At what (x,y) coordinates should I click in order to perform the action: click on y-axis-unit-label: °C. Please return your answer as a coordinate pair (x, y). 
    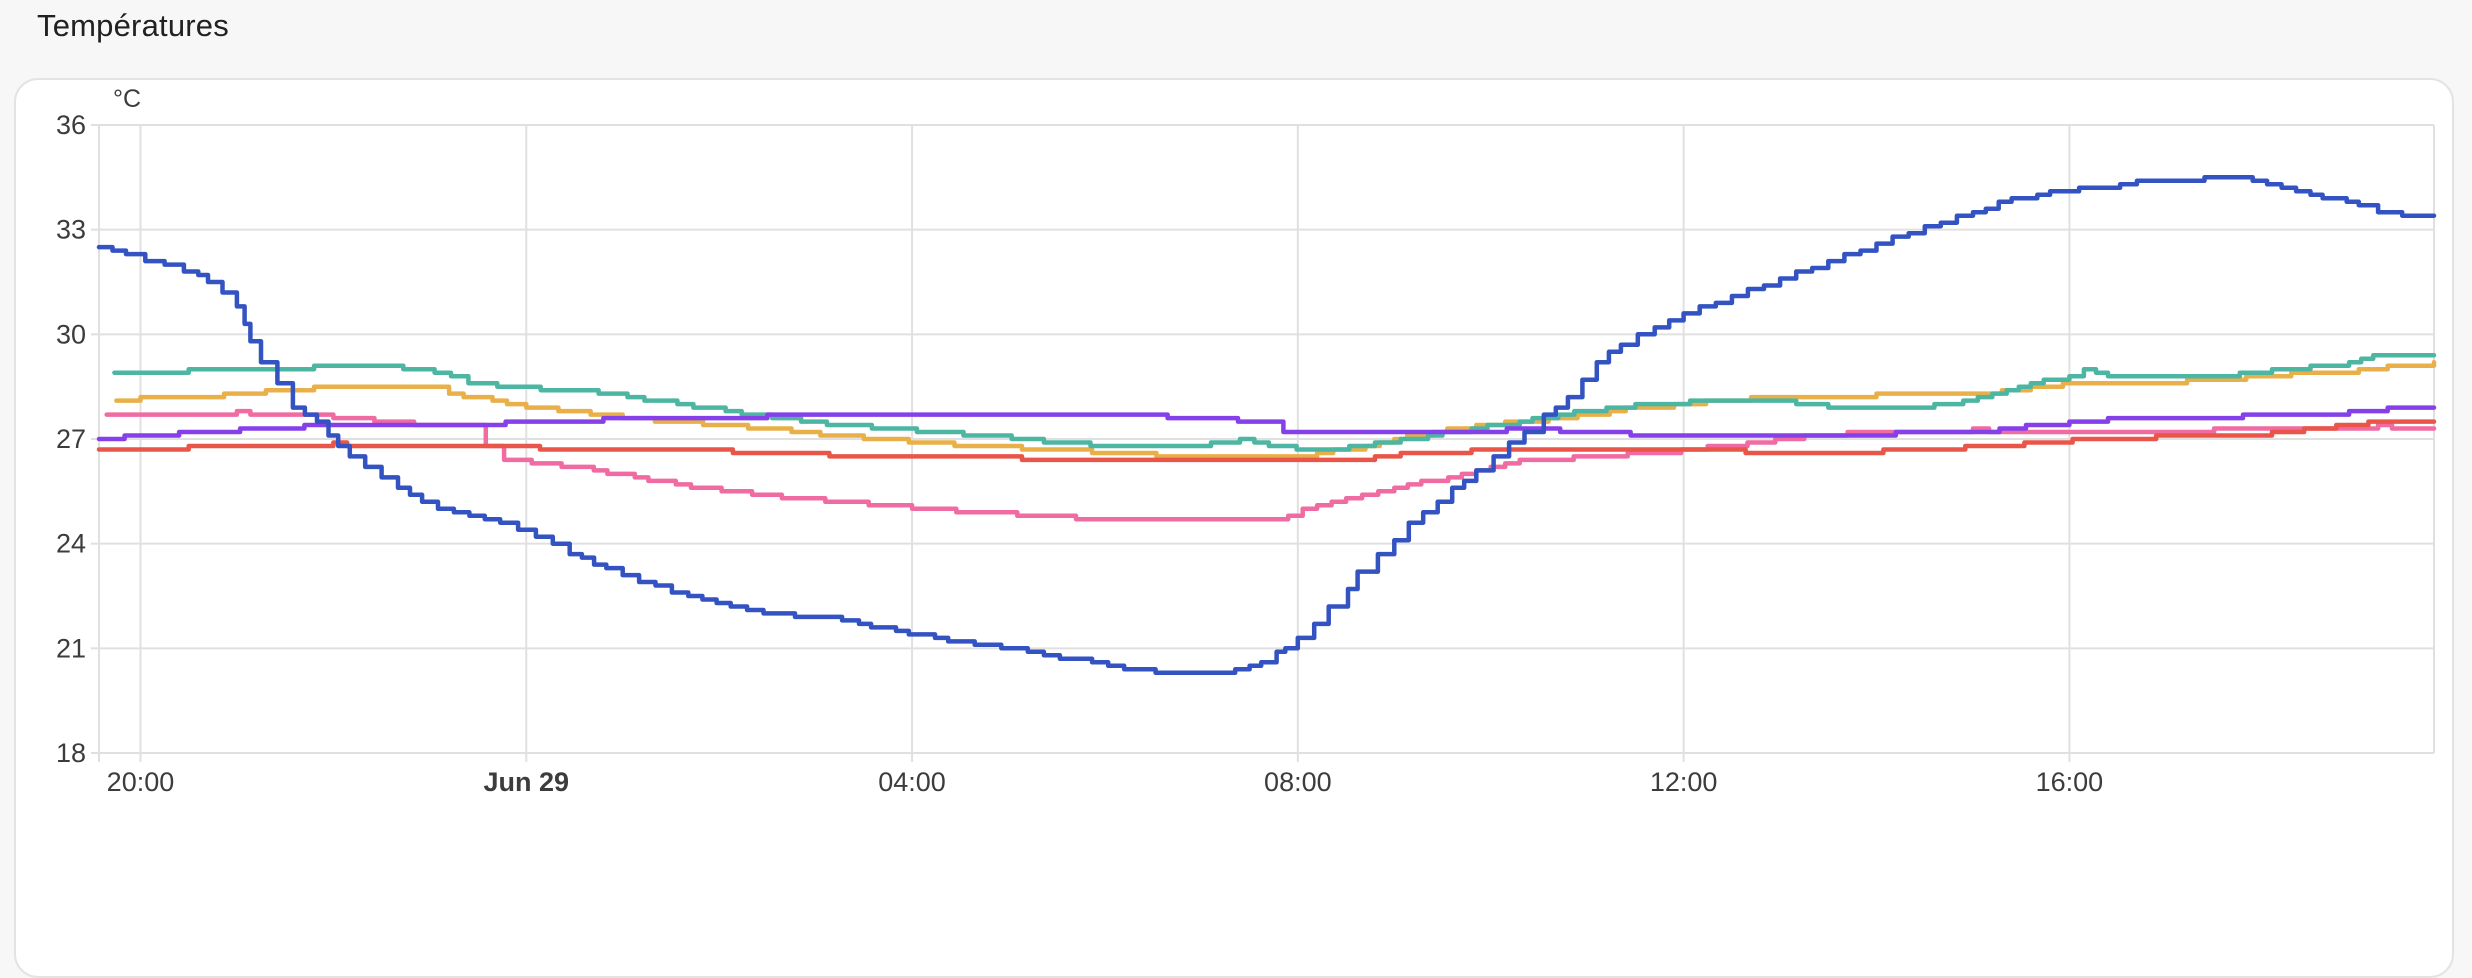
    Looking at the image, I should click on (127, 99).